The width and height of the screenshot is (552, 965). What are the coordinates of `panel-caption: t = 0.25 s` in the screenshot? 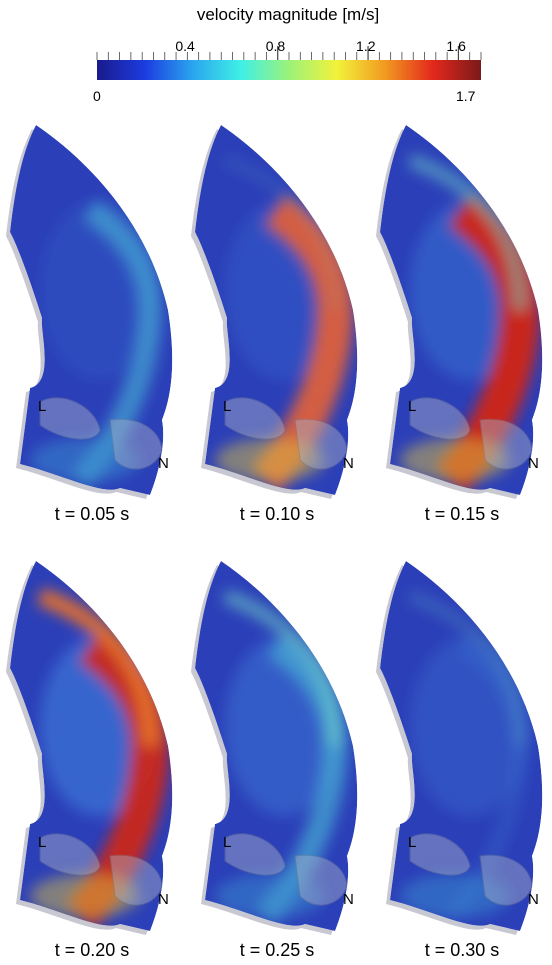 It's located at (277, 950).